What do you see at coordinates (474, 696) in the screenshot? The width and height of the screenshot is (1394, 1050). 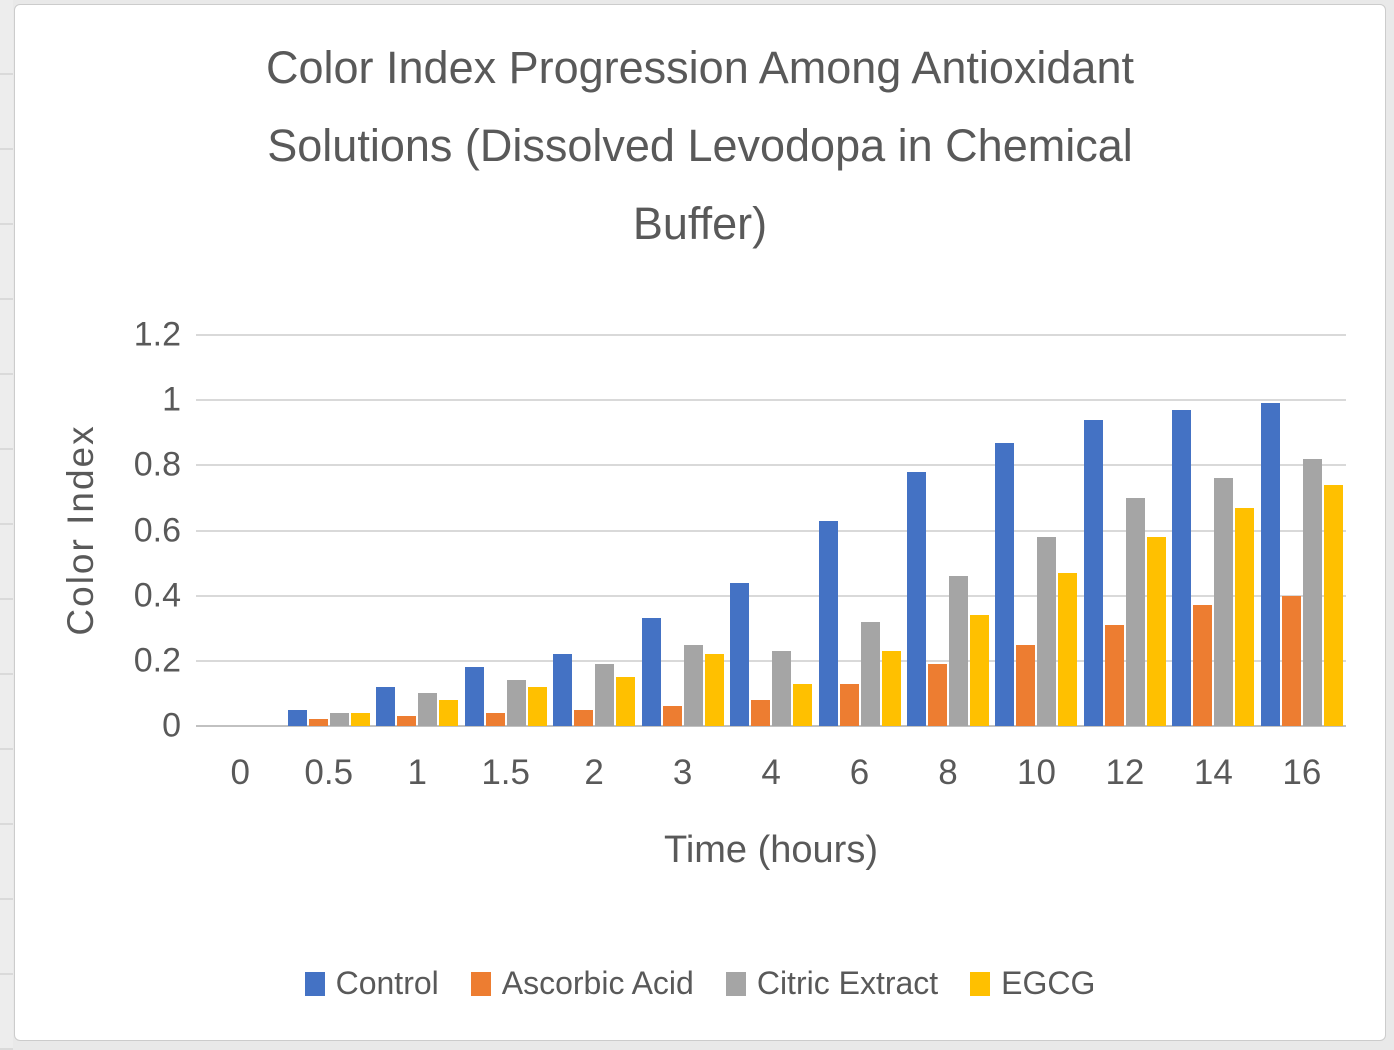 I see `bar-control-1.5` at bounding box center [474, 696].